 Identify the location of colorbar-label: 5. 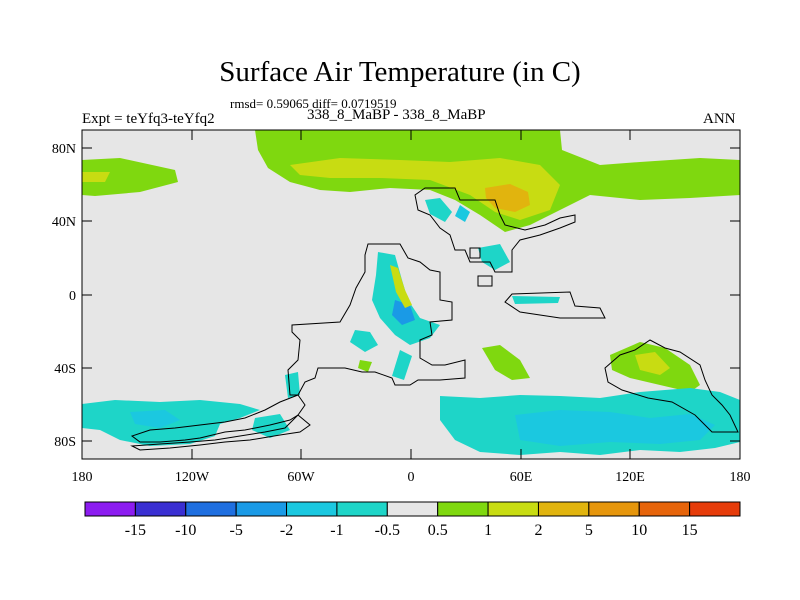
(589, 530).